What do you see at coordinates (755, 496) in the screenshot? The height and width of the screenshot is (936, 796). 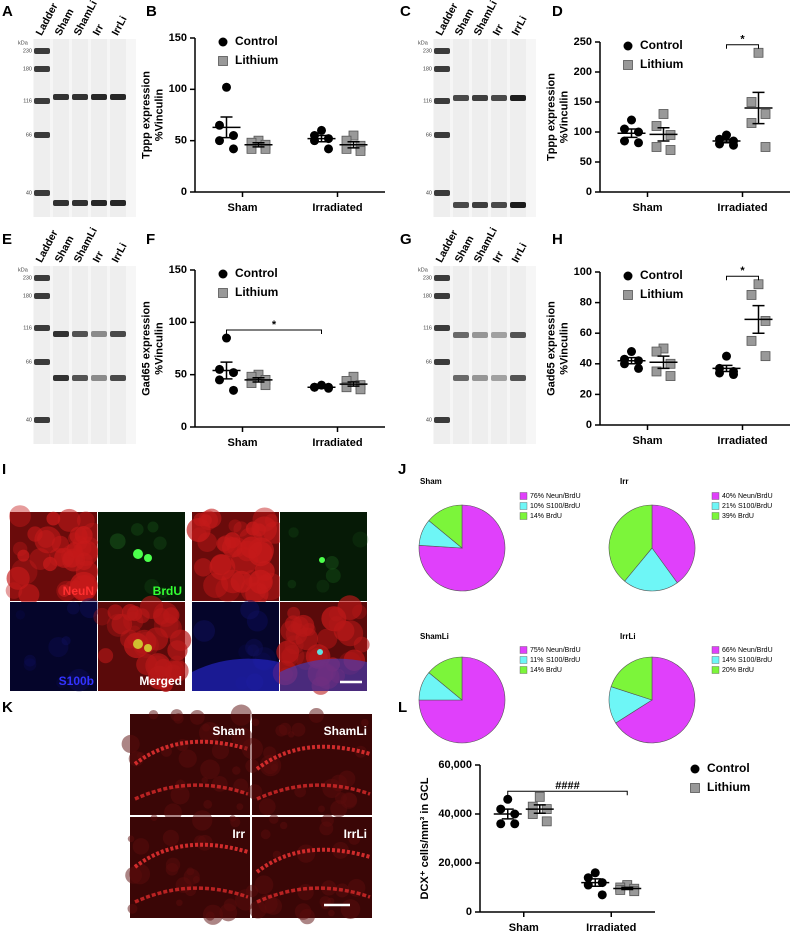 I see `pie-legend-label: Neun/BrdU` at bounding box center [755, 496].